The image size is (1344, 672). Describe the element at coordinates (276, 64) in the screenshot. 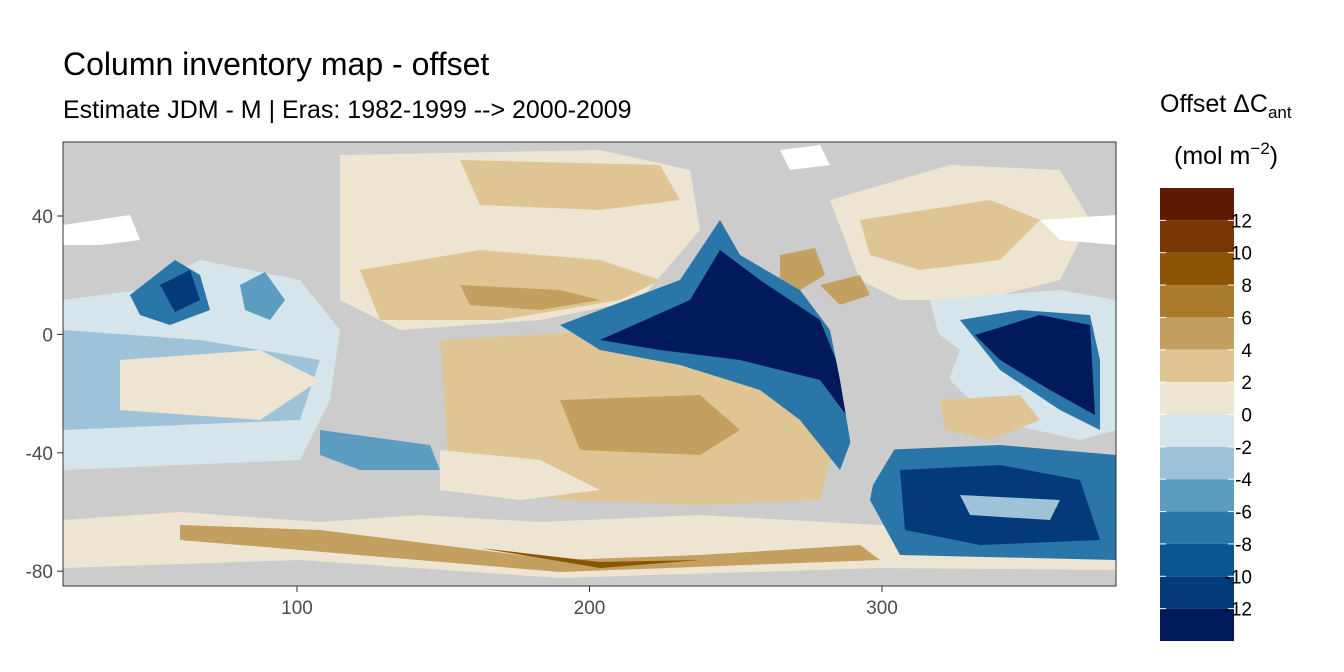

I see `chart-title: Column inventory map - offset` at that location.